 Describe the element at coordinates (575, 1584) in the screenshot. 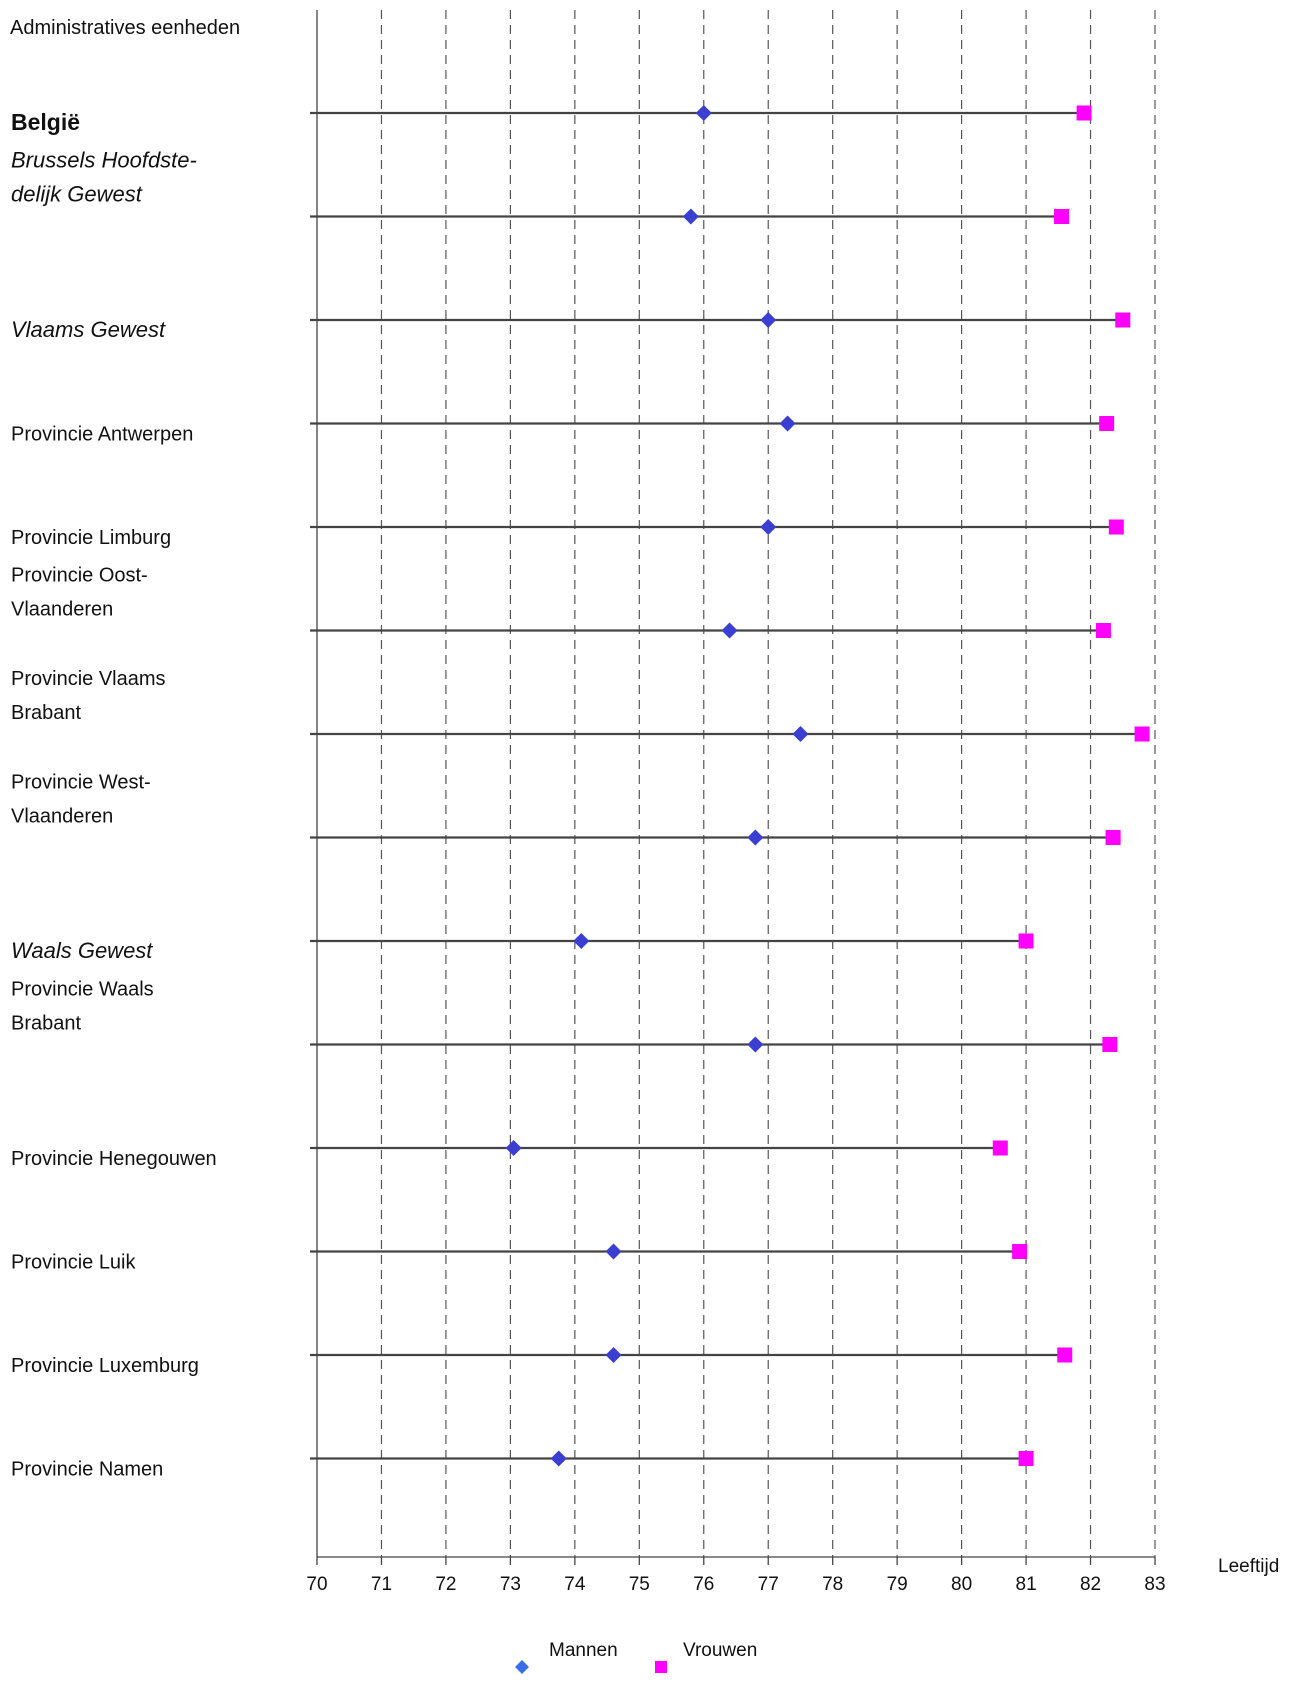

I see `x-tick-label-74: 74` at that location.